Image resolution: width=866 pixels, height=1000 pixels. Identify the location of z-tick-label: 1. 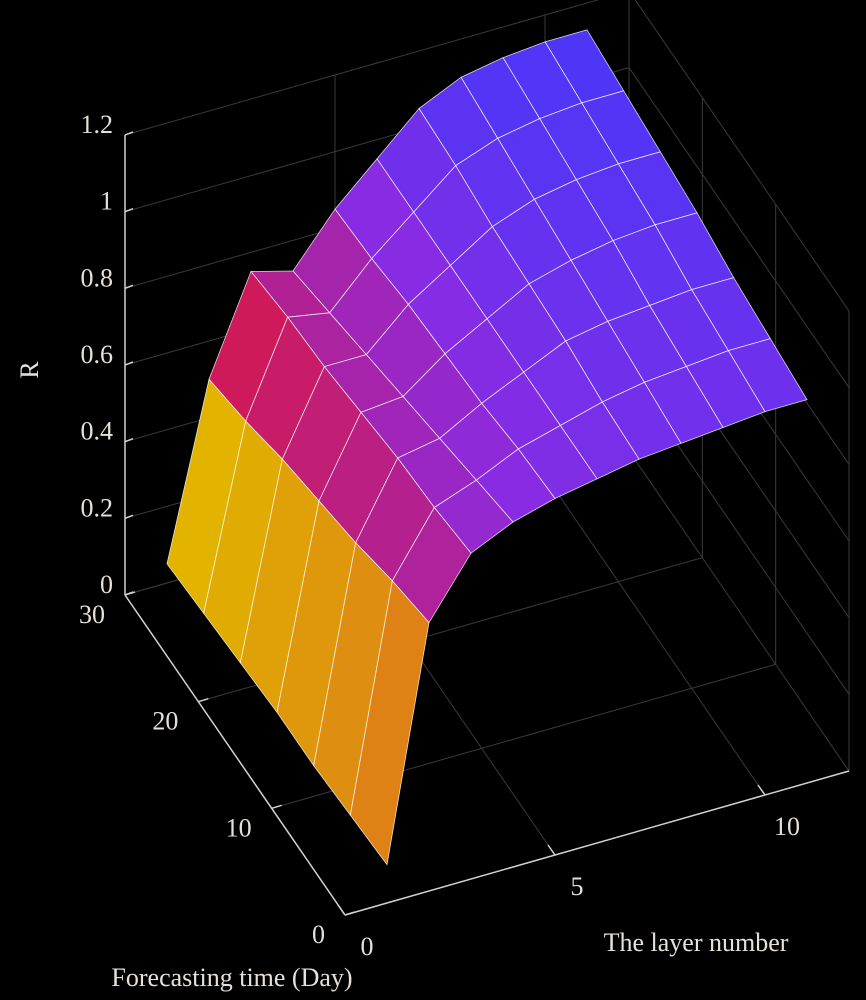
(106, 201).